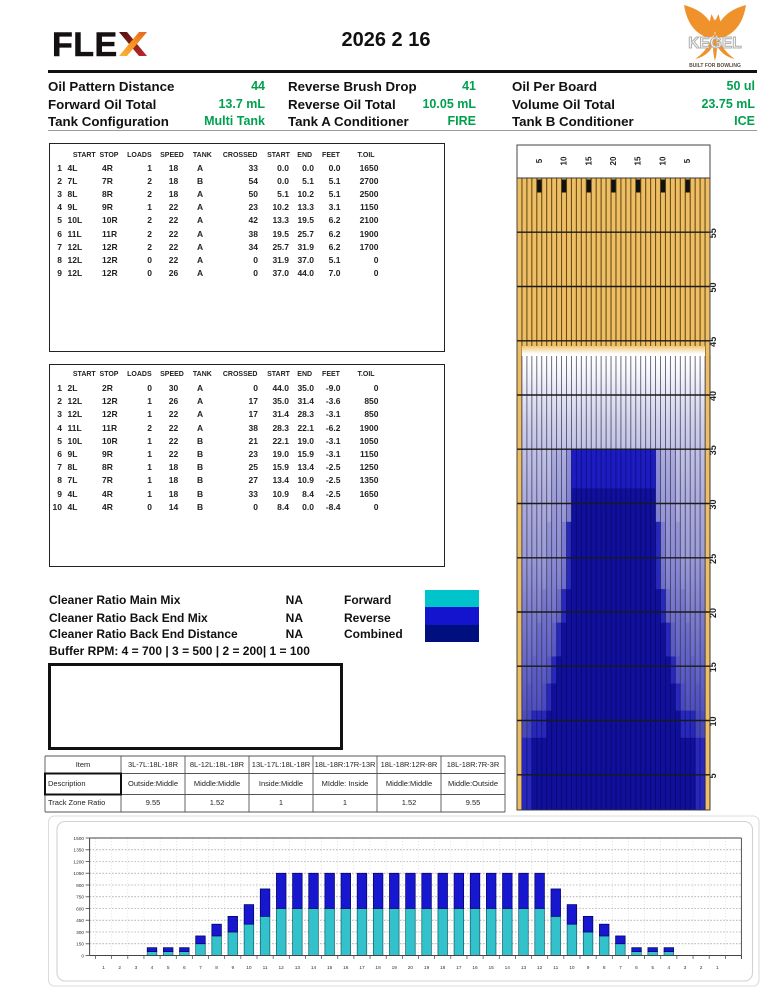 The height and width of the screenshot is (1000, 772). Describe the element at coordinates (80, 898) in the screenshot. I see `svg-text: 750` at that location.